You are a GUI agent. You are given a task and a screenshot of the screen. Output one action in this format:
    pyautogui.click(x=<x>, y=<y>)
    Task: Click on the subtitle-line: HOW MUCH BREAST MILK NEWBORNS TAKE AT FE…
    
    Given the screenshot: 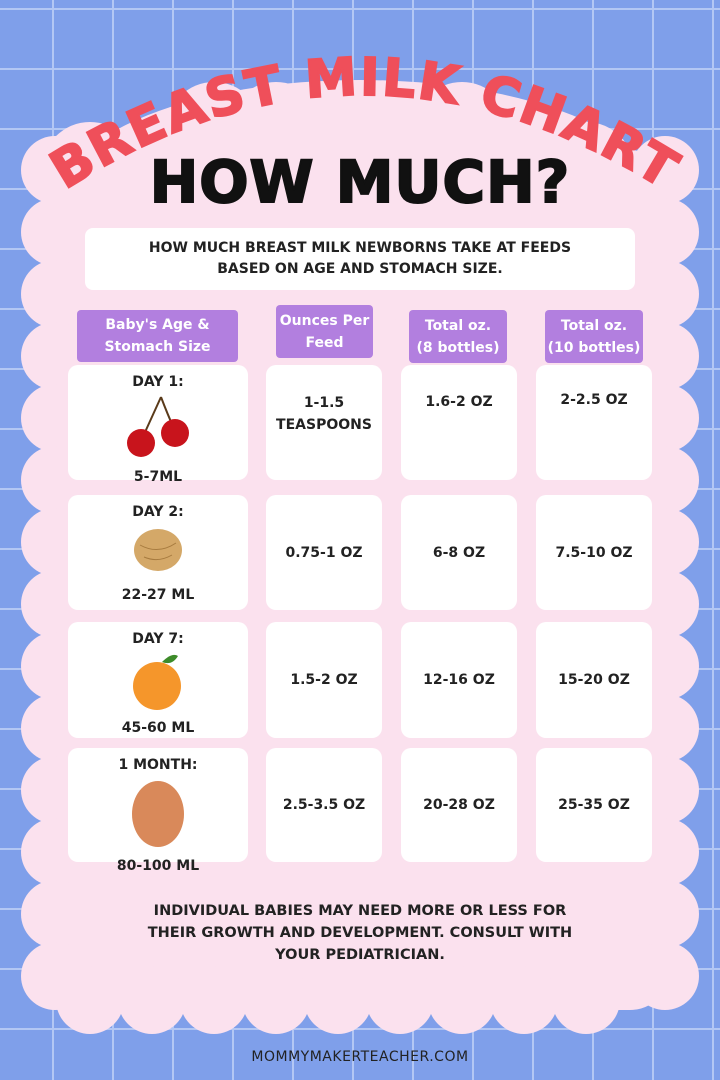 What is the action you would take?
    pyautogui.click(x=360, y=248)
    